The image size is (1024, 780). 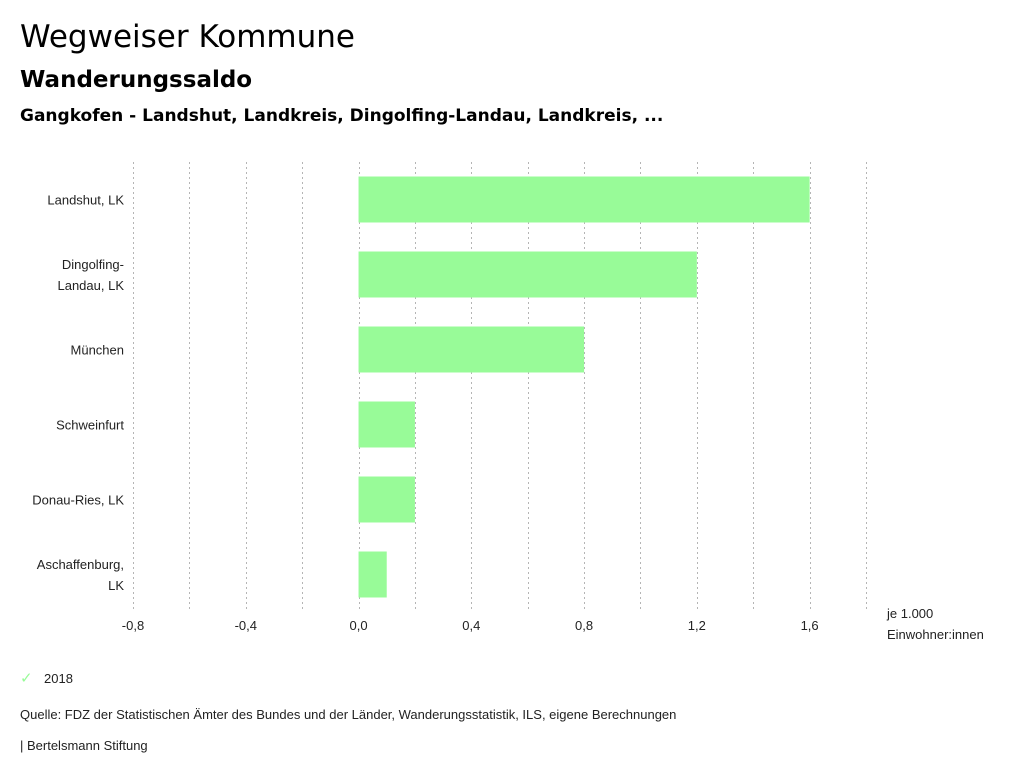 What do you see at coordinates (246, 625) in the screenshot?
I see `x-tick-label: -0,4` at bounding box center [246, 625].